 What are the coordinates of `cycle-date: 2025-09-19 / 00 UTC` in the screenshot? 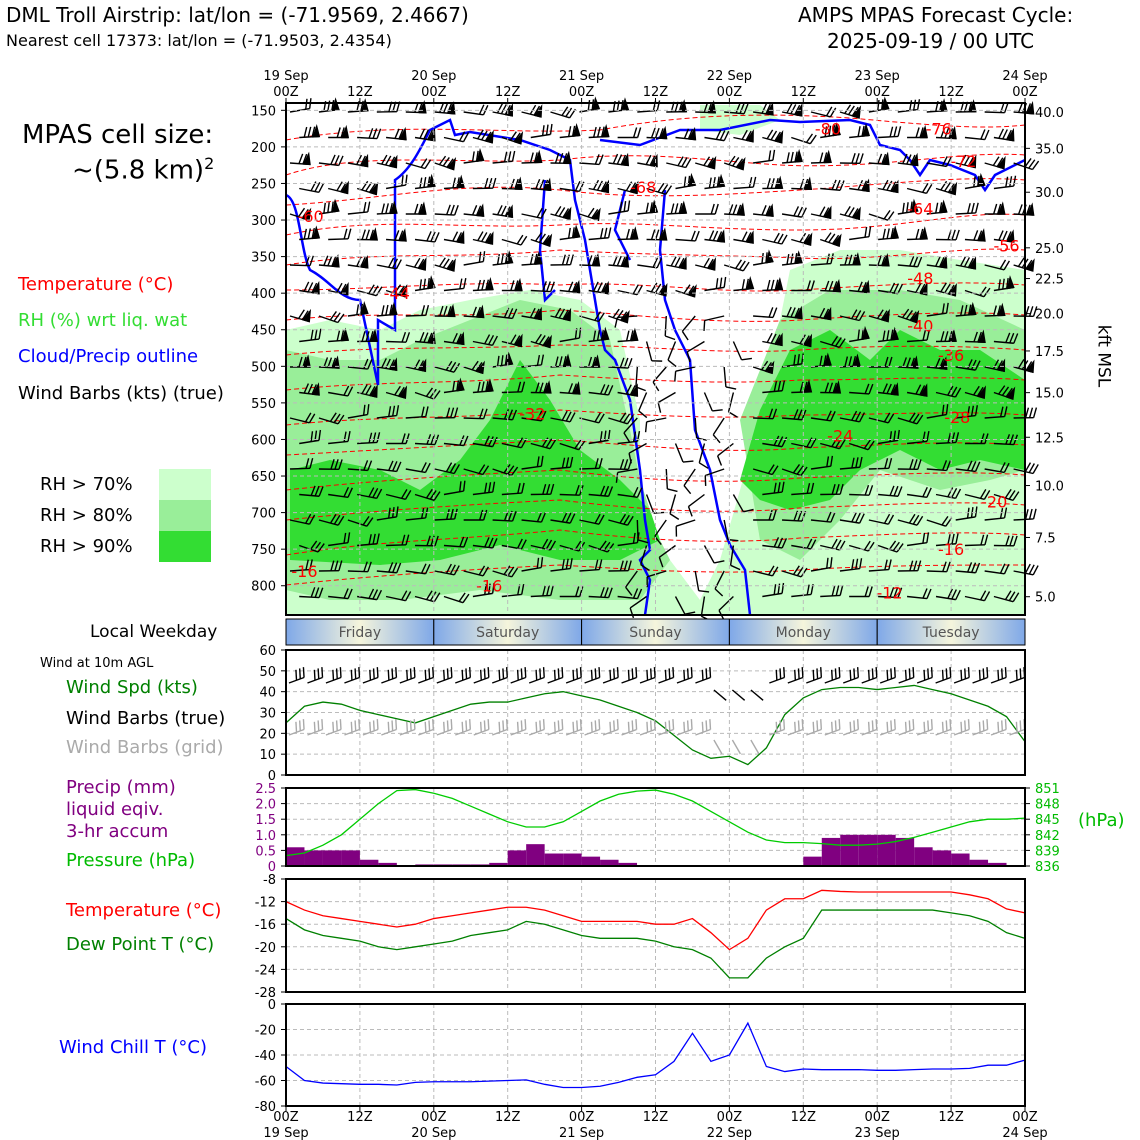 It's located at (931, 41).